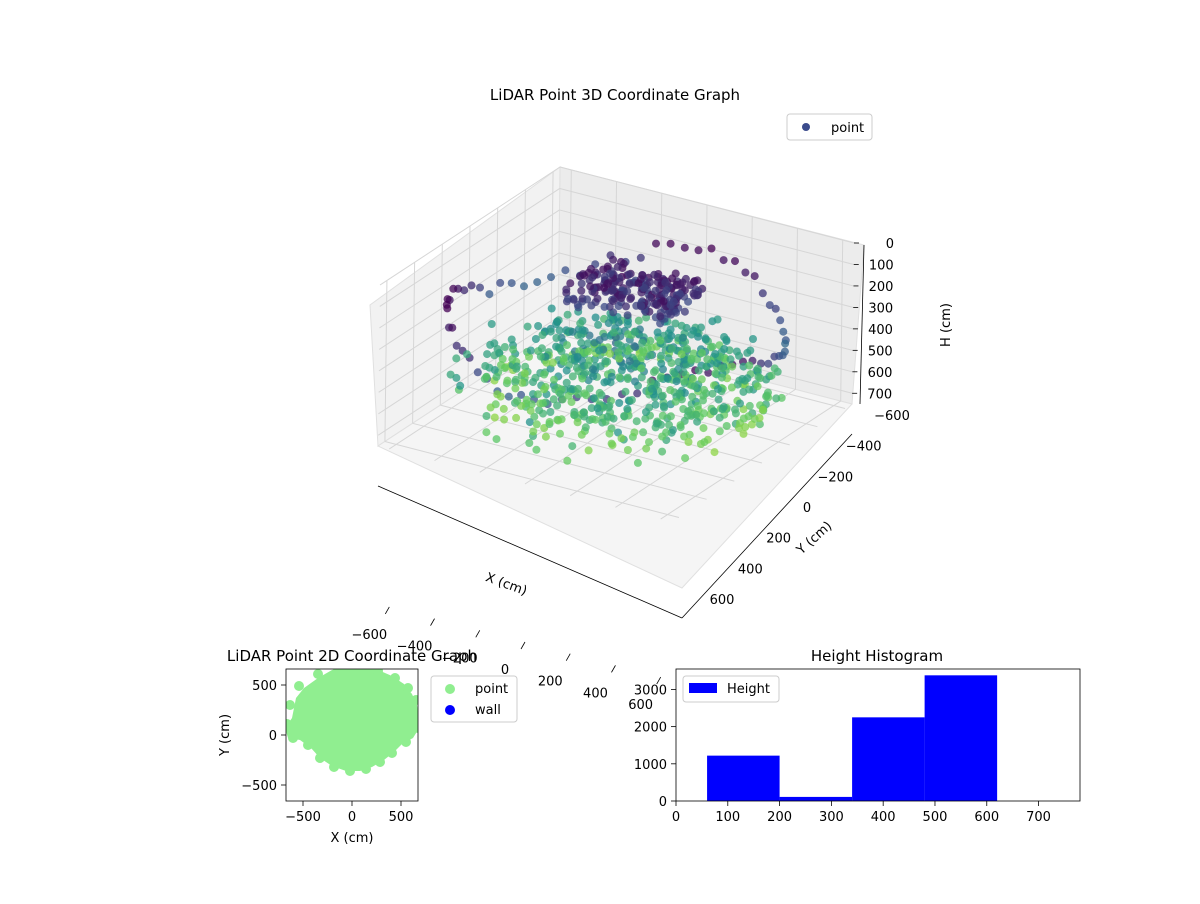 The image size is (1200, 904). I want to click on legend-histogram: Height, so click(731, 689).